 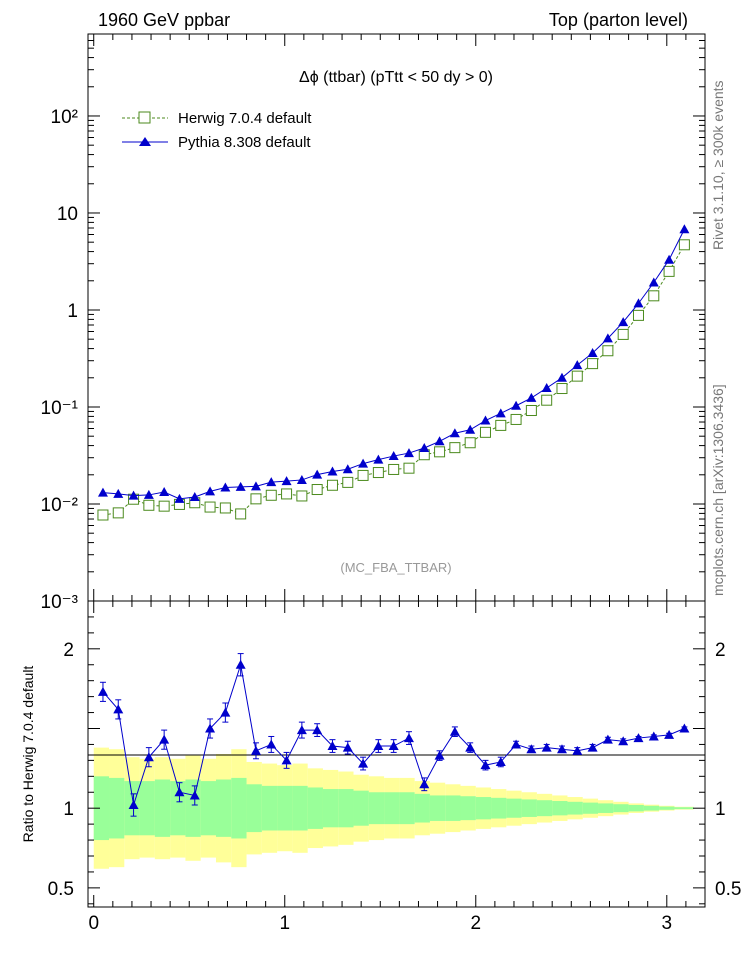 I want to click on energy-label: 1960 GeV ppbar, so click(x=164, y=20).